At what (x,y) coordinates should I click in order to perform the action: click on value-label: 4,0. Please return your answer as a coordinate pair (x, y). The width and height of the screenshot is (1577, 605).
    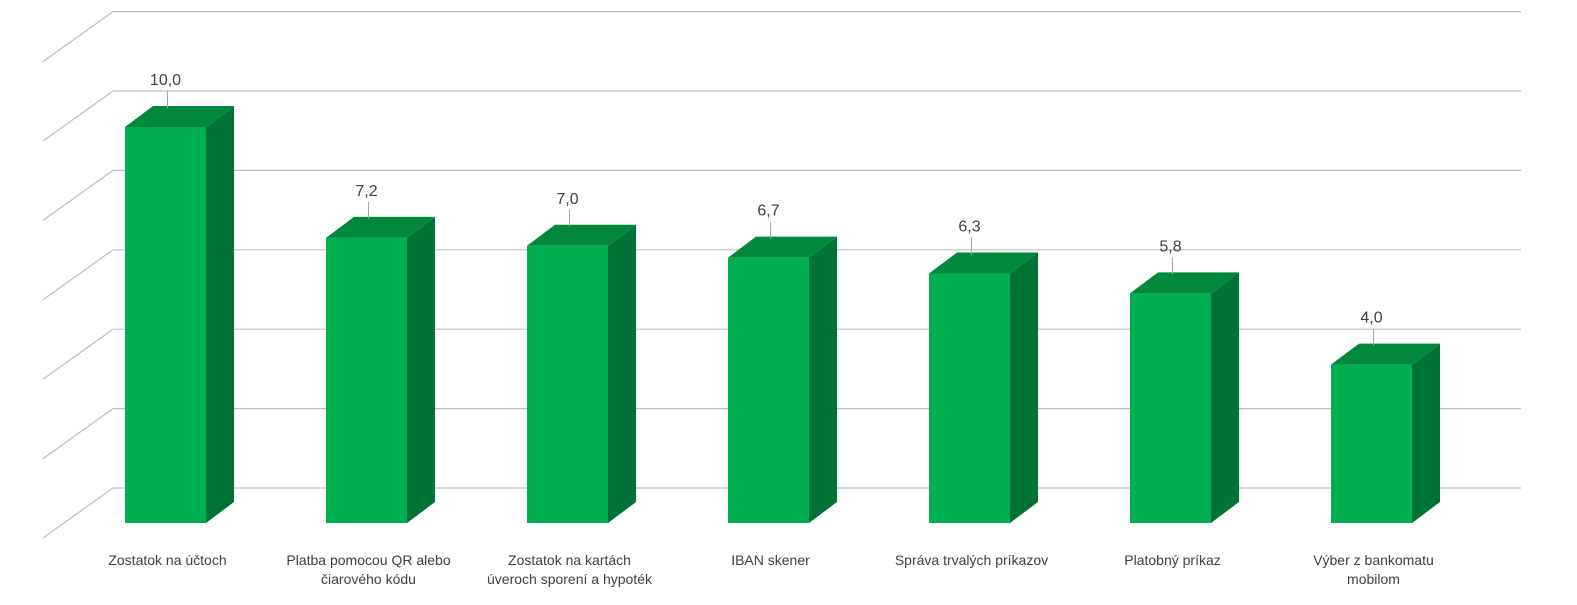
    Looking at the image, I should click on (1371, 318).